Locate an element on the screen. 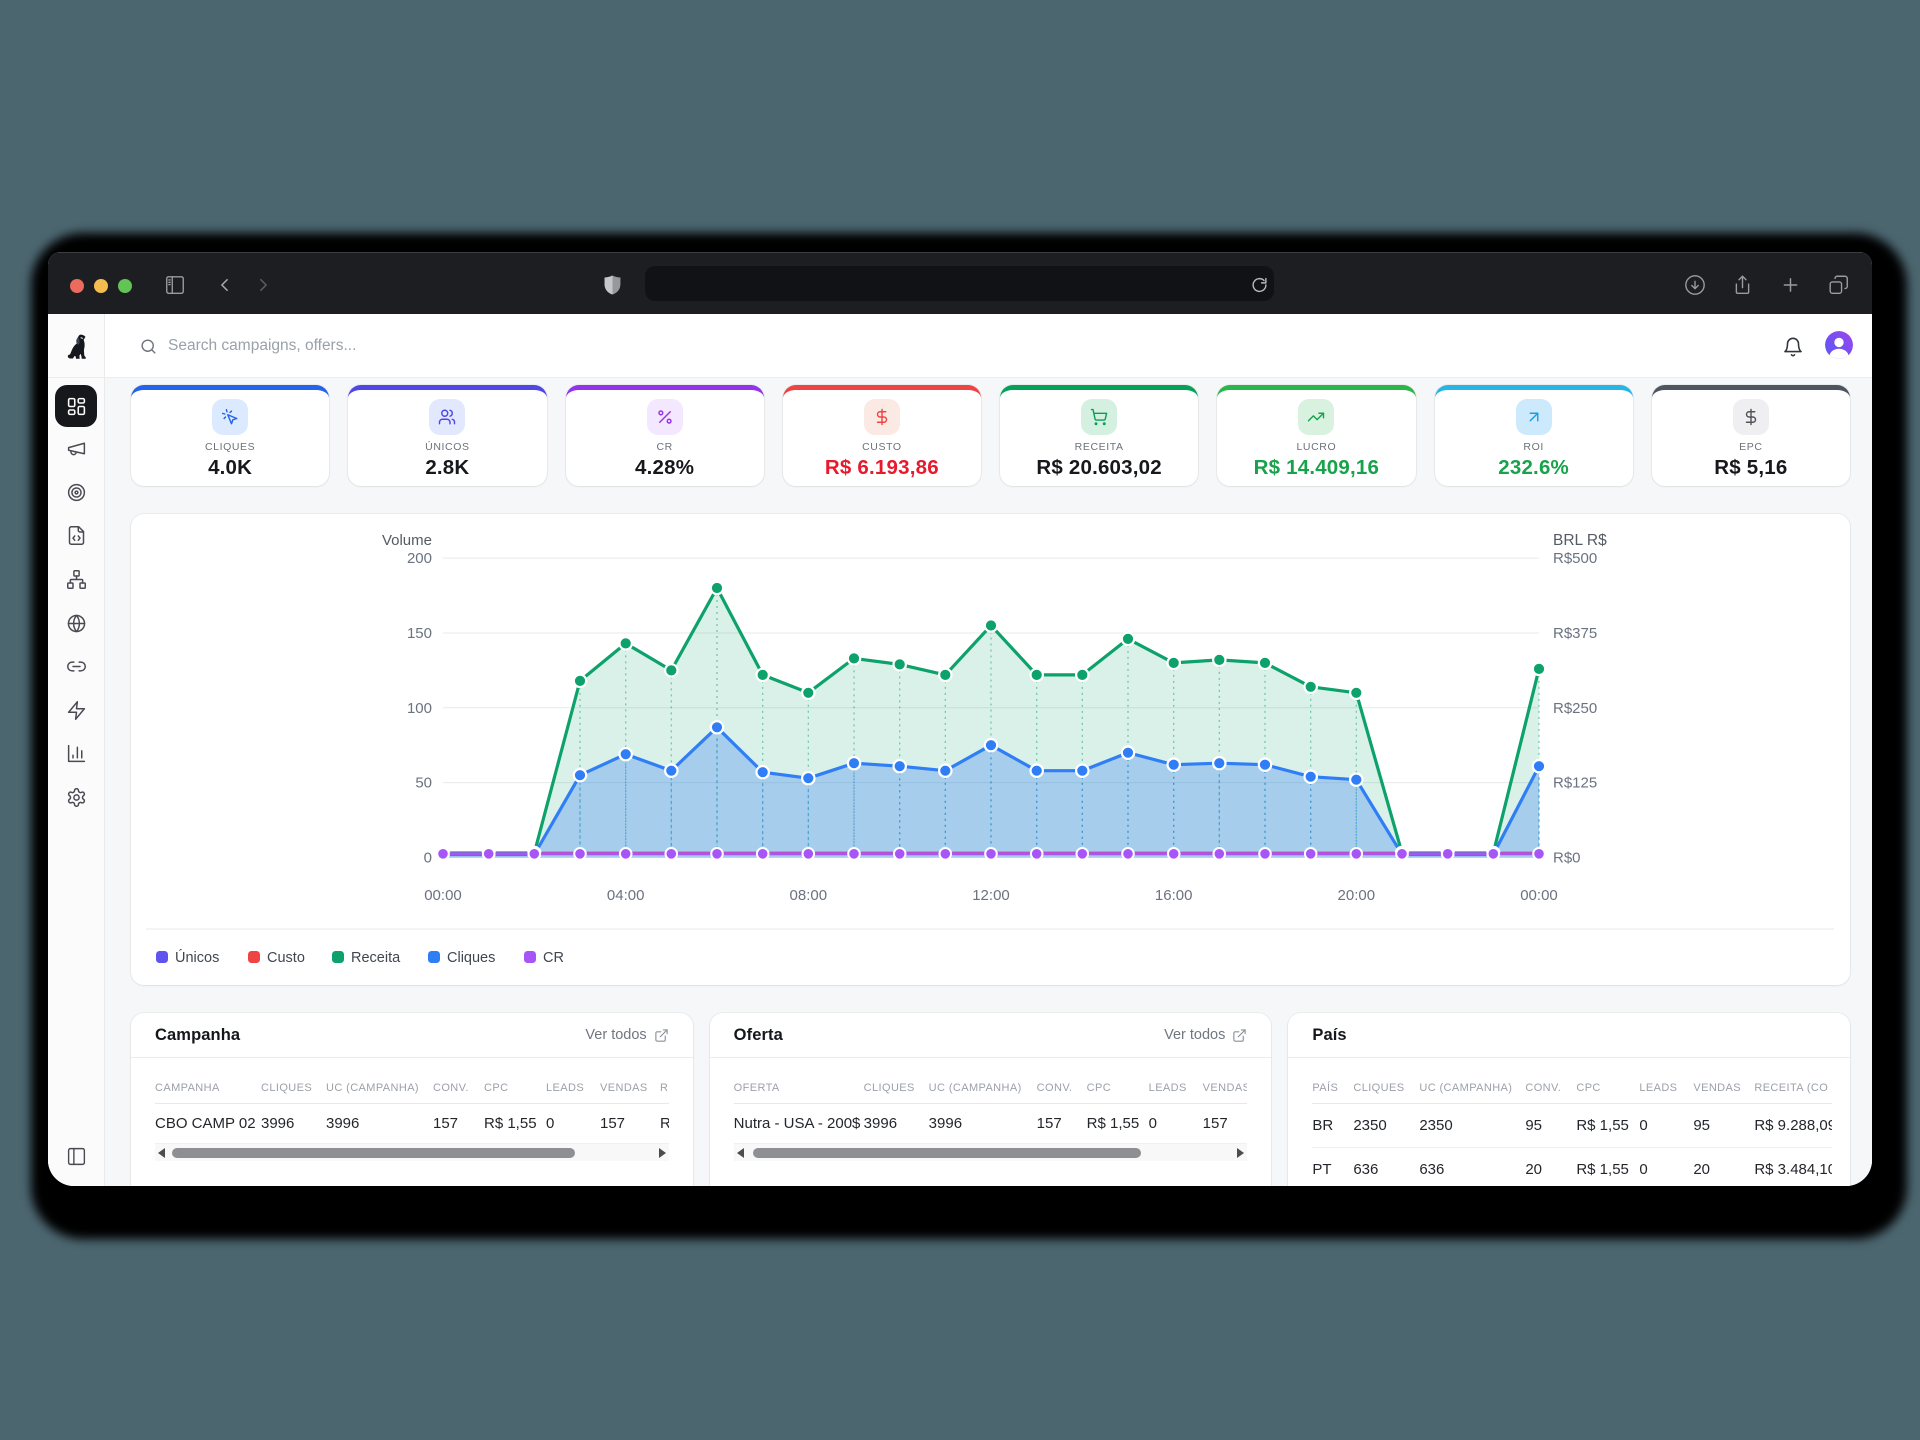  svg-text: 12:00 is located at coordinates (991, 895).